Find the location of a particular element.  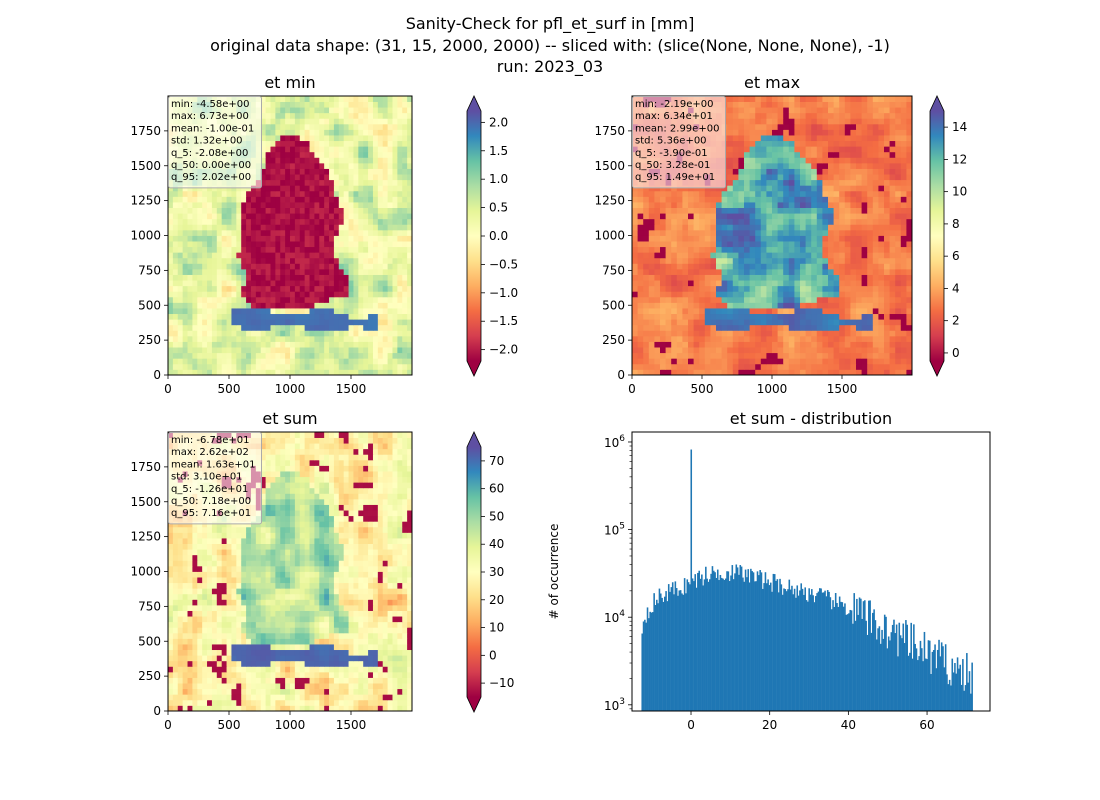

colorbar-tick-label: −1.0 is located at coordinates (503, 293).